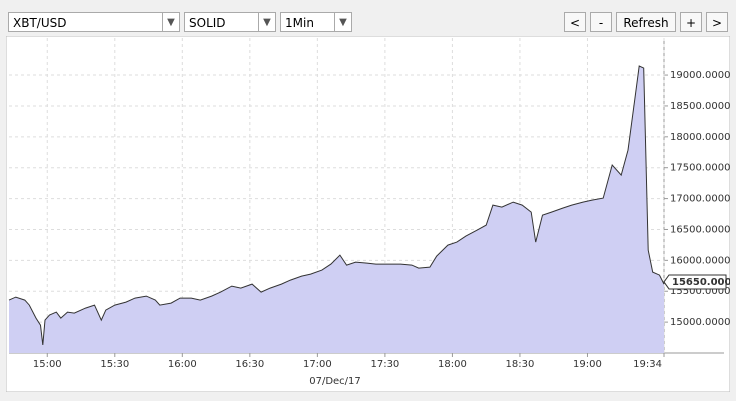 The image size is (736, 401). I want to click on y-tick-label: 16500.0000, so click(700, 229).